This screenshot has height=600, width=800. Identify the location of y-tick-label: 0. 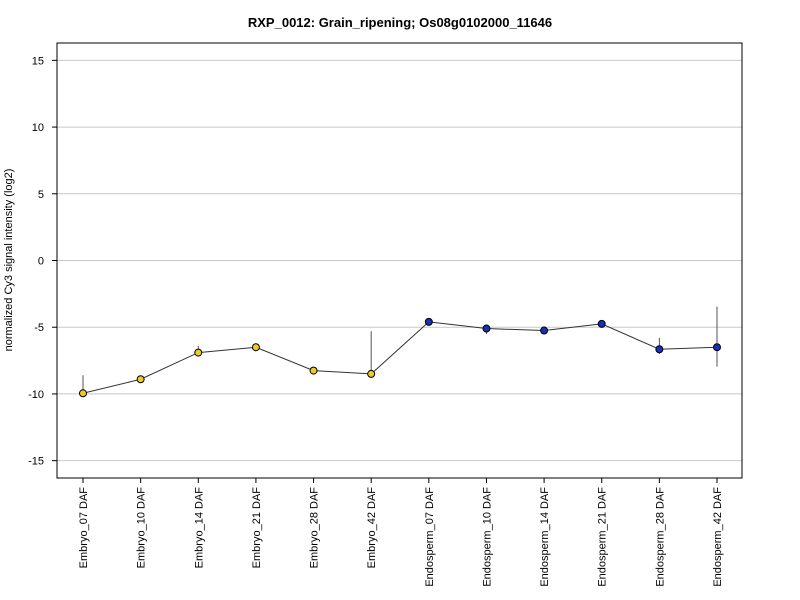
(41, 262).